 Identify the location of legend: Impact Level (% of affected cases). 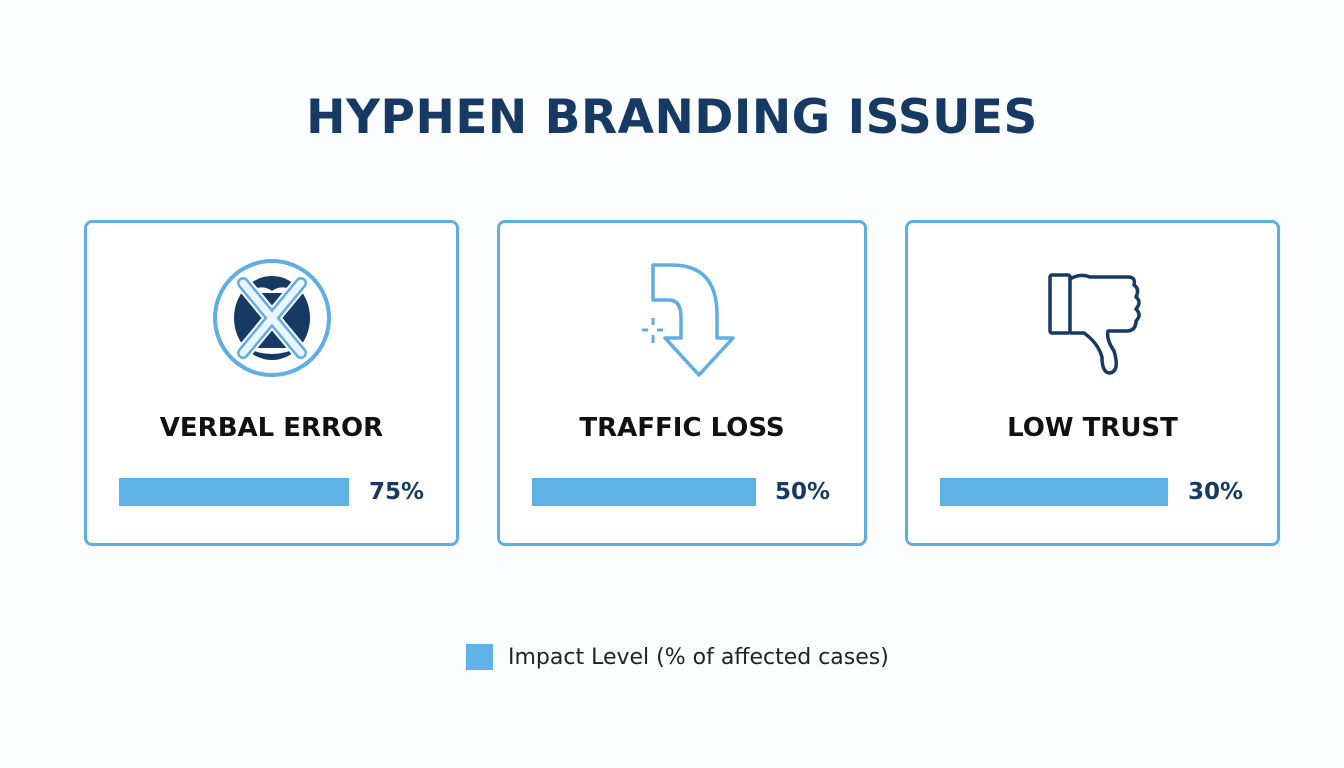
(677, 657).